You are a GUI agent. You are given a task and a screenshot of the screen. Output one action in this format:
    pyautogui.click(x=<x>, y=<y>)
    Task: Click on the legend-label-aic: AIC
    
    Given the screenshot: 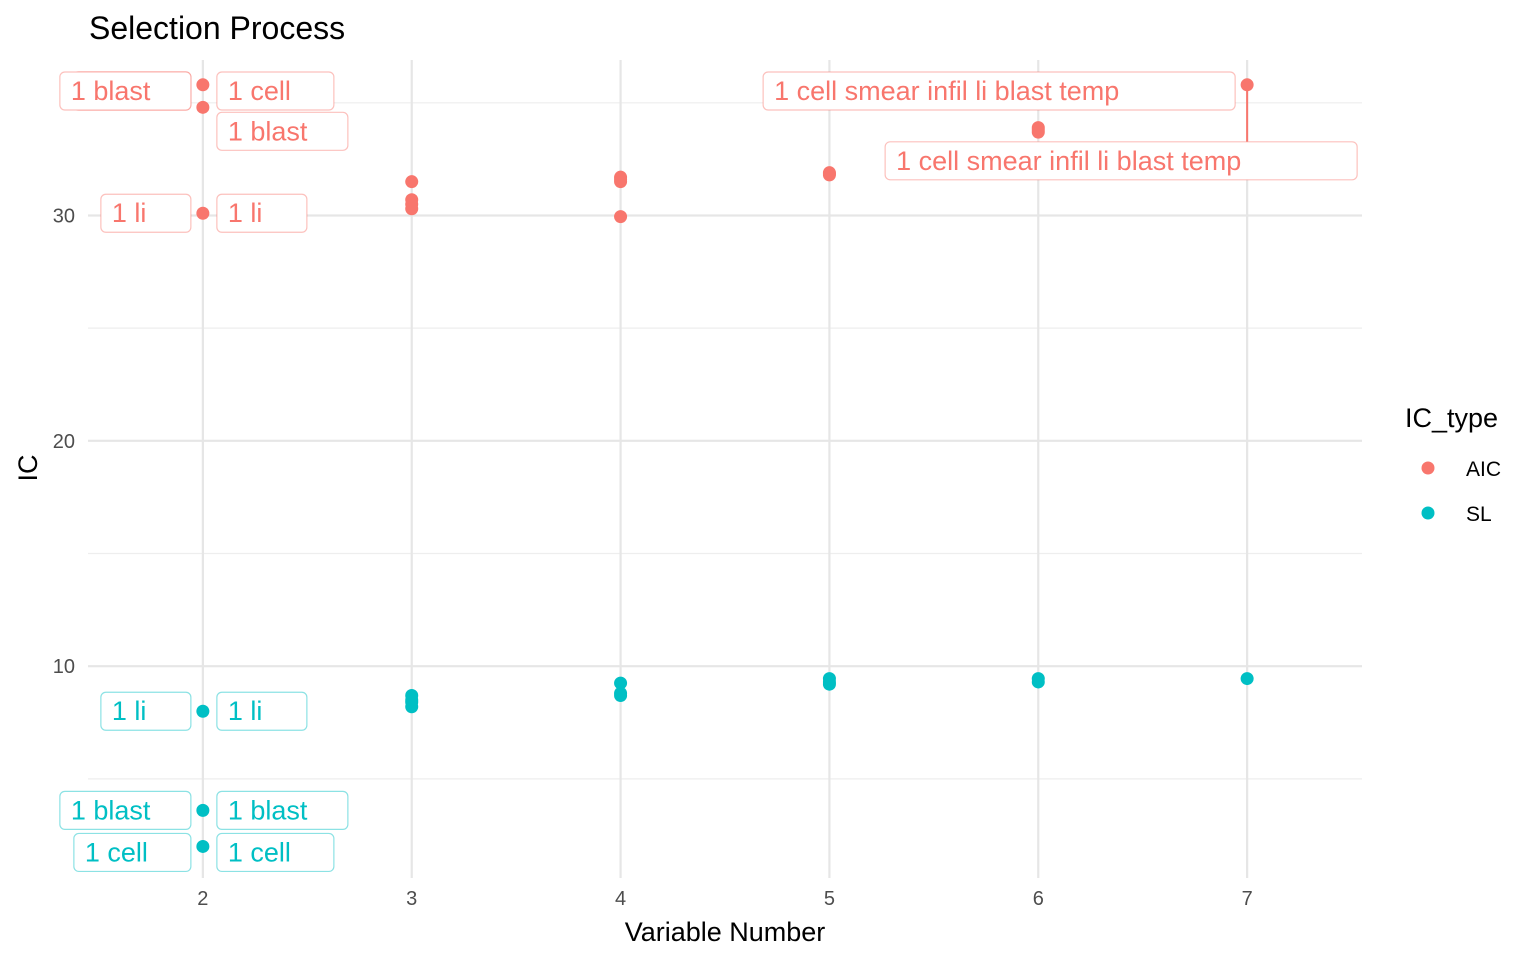 What is the action you would take?
    pyautogui.click(x=1483, y=469)
    